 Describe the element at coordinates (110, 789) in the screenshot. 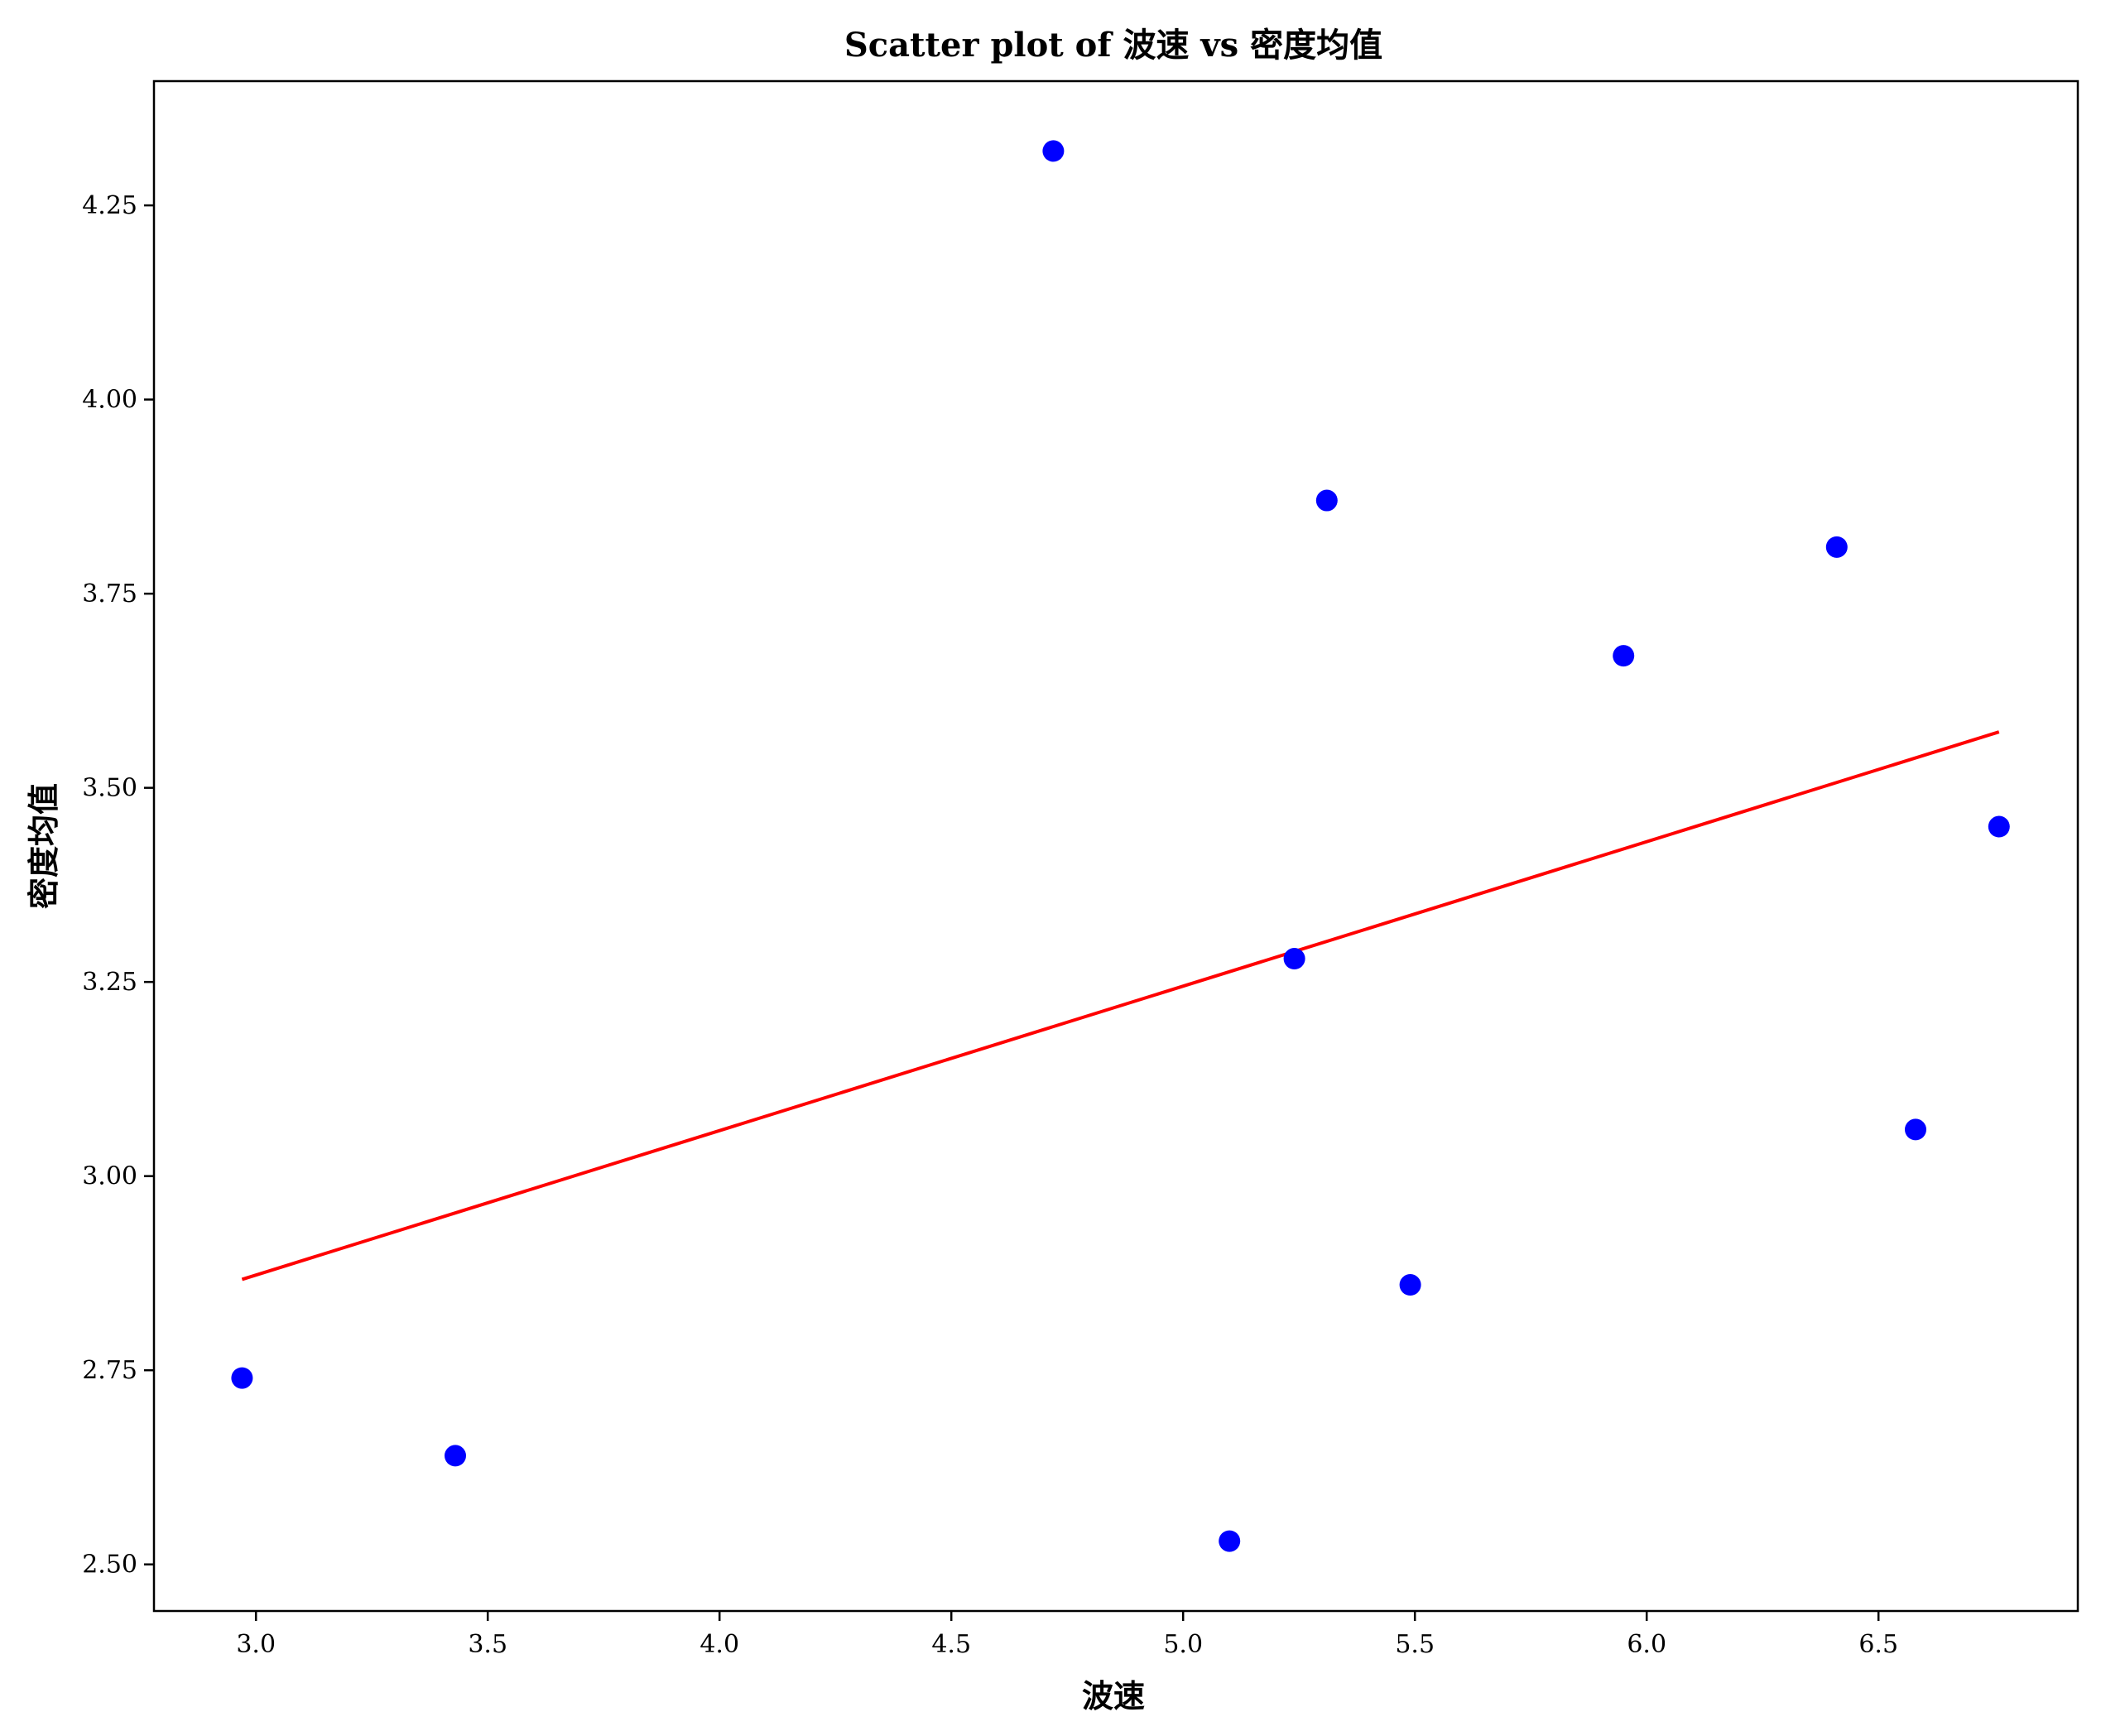

I see `y-tick-label: 3.50` at that location.